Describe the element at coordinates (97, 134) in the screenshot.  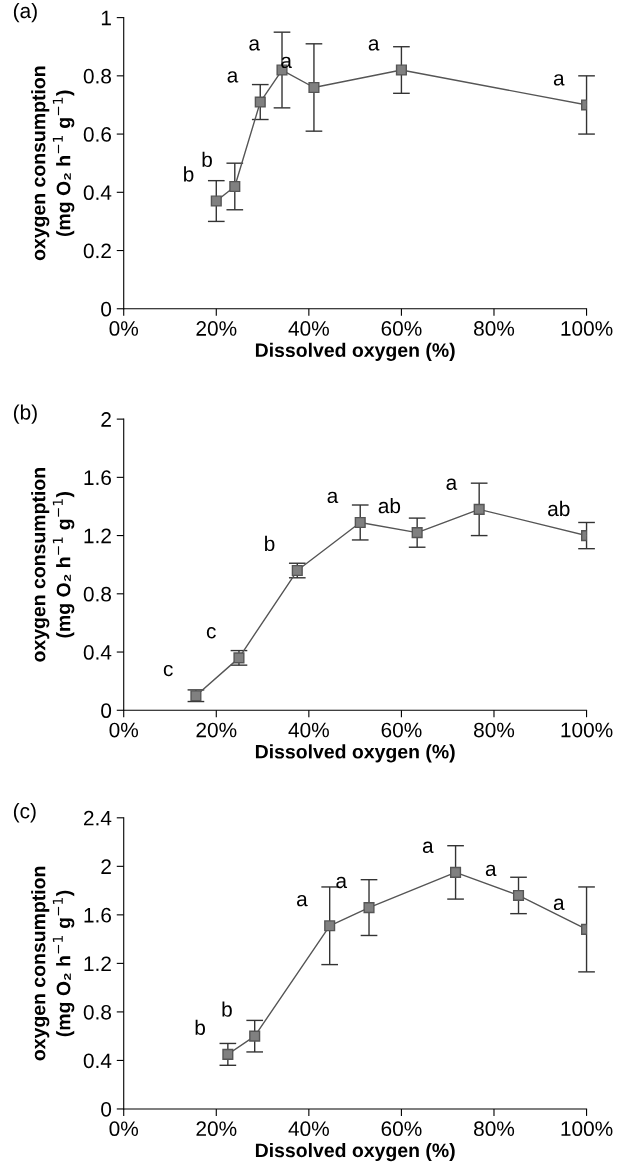
I see `y-tick-label: 0.6` at that location.